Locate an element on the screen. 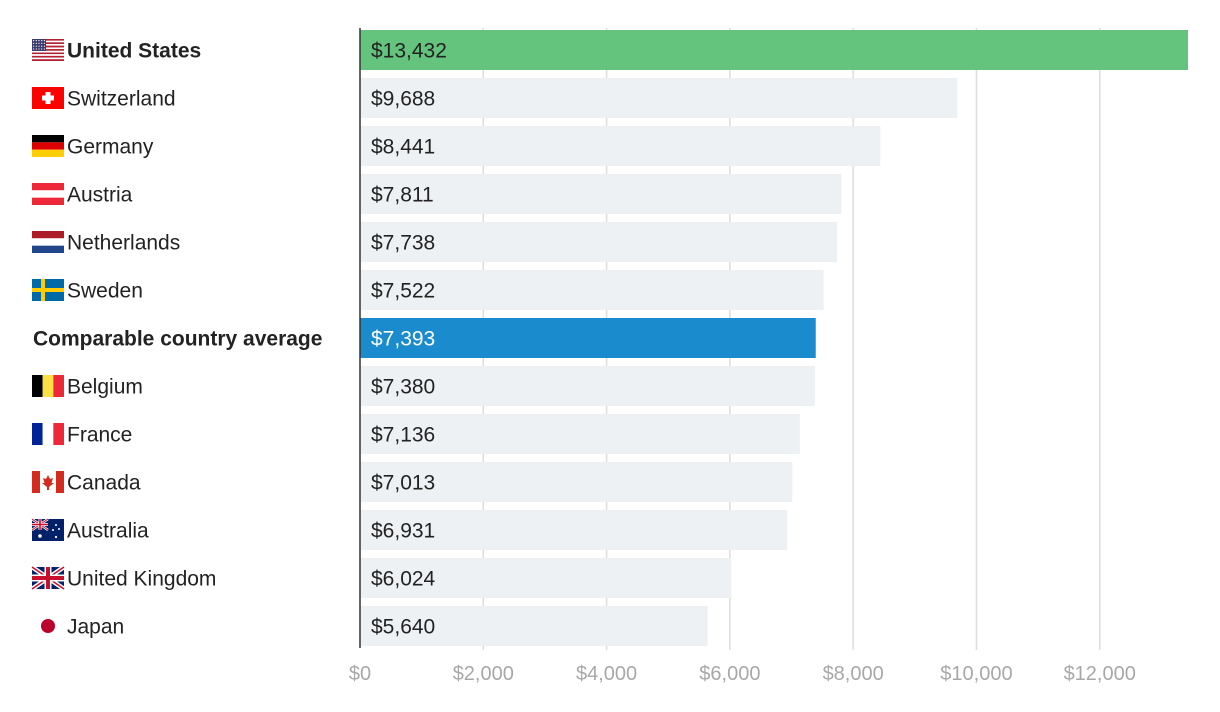 This screenshot has width=1220, height=712. bar-united-kingdom is located at coordinates (546, 578).